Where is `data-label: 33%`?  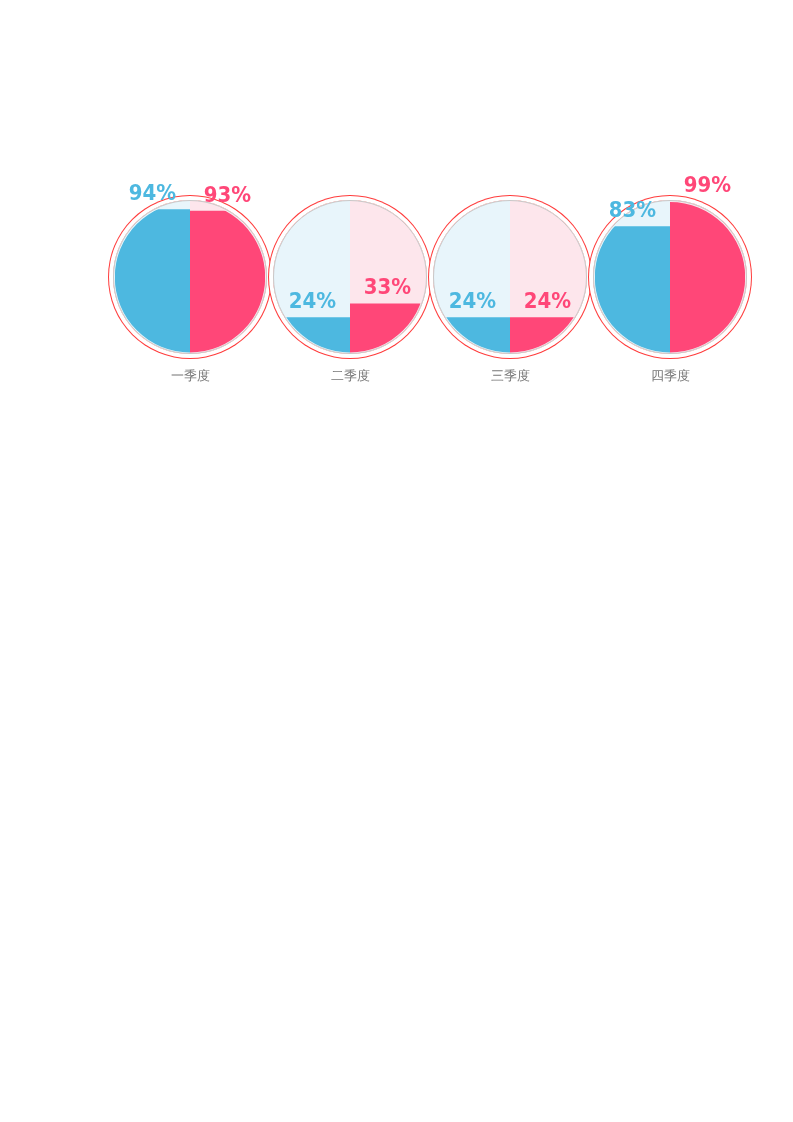
data-label: 33% is located at coordinates (387, 287).